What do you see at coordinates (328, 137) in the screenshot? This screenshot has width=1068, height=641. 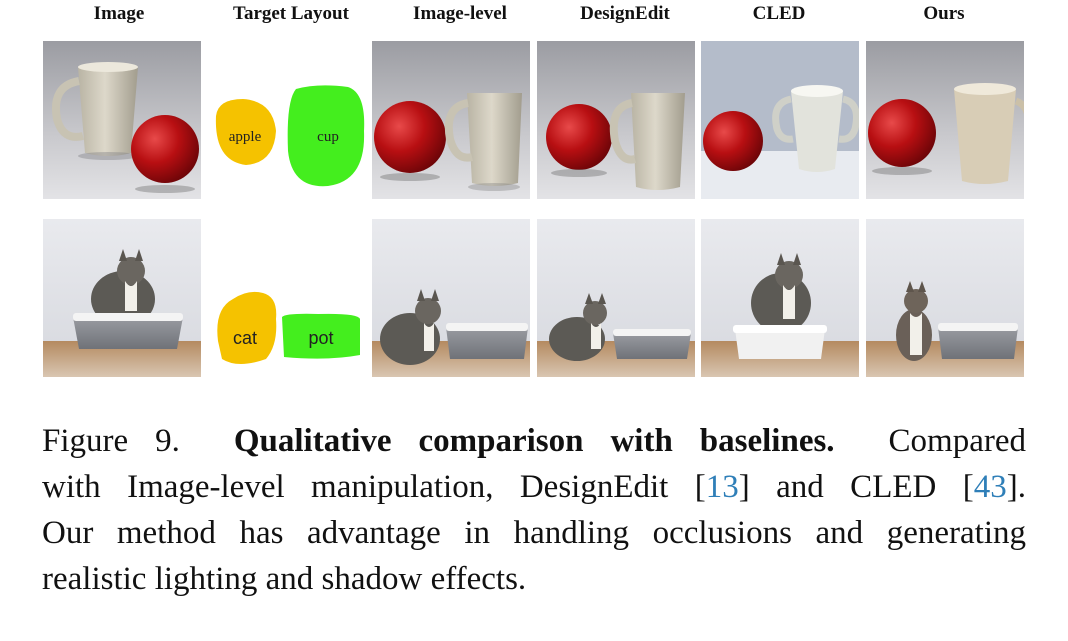 I see `layout-label-cup: cup` at bounding box center [328, 137].